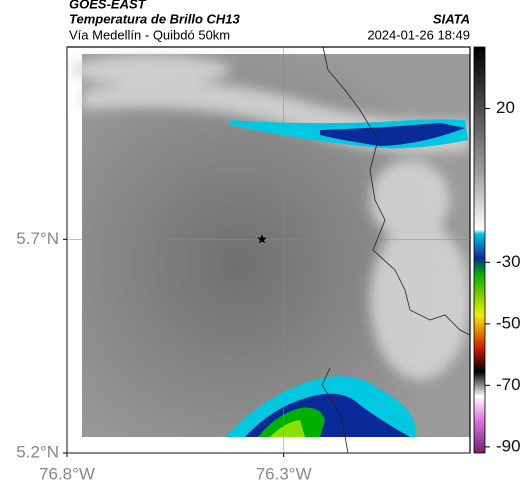  Describe the element at coordinates (262, 239) in the screenshot. I see `location-marker` at that location.